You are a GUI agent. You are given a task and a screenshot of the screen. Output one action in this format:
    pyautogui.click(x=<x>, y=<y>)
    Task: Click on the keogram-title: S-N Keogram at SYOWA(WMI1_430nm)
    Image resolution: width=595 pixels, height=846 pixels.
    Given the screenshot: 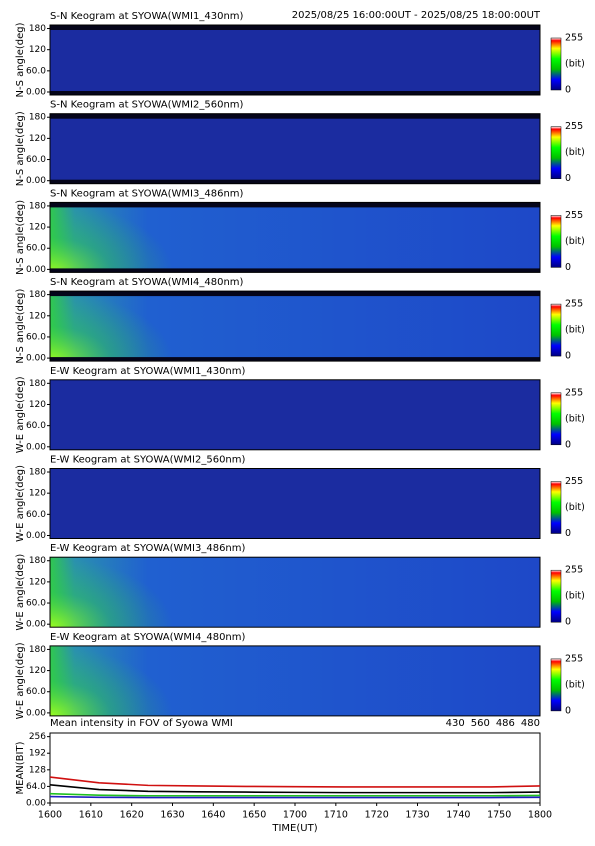 What is the action you would take?
    pyautogui.click(x=147, y=16)
    